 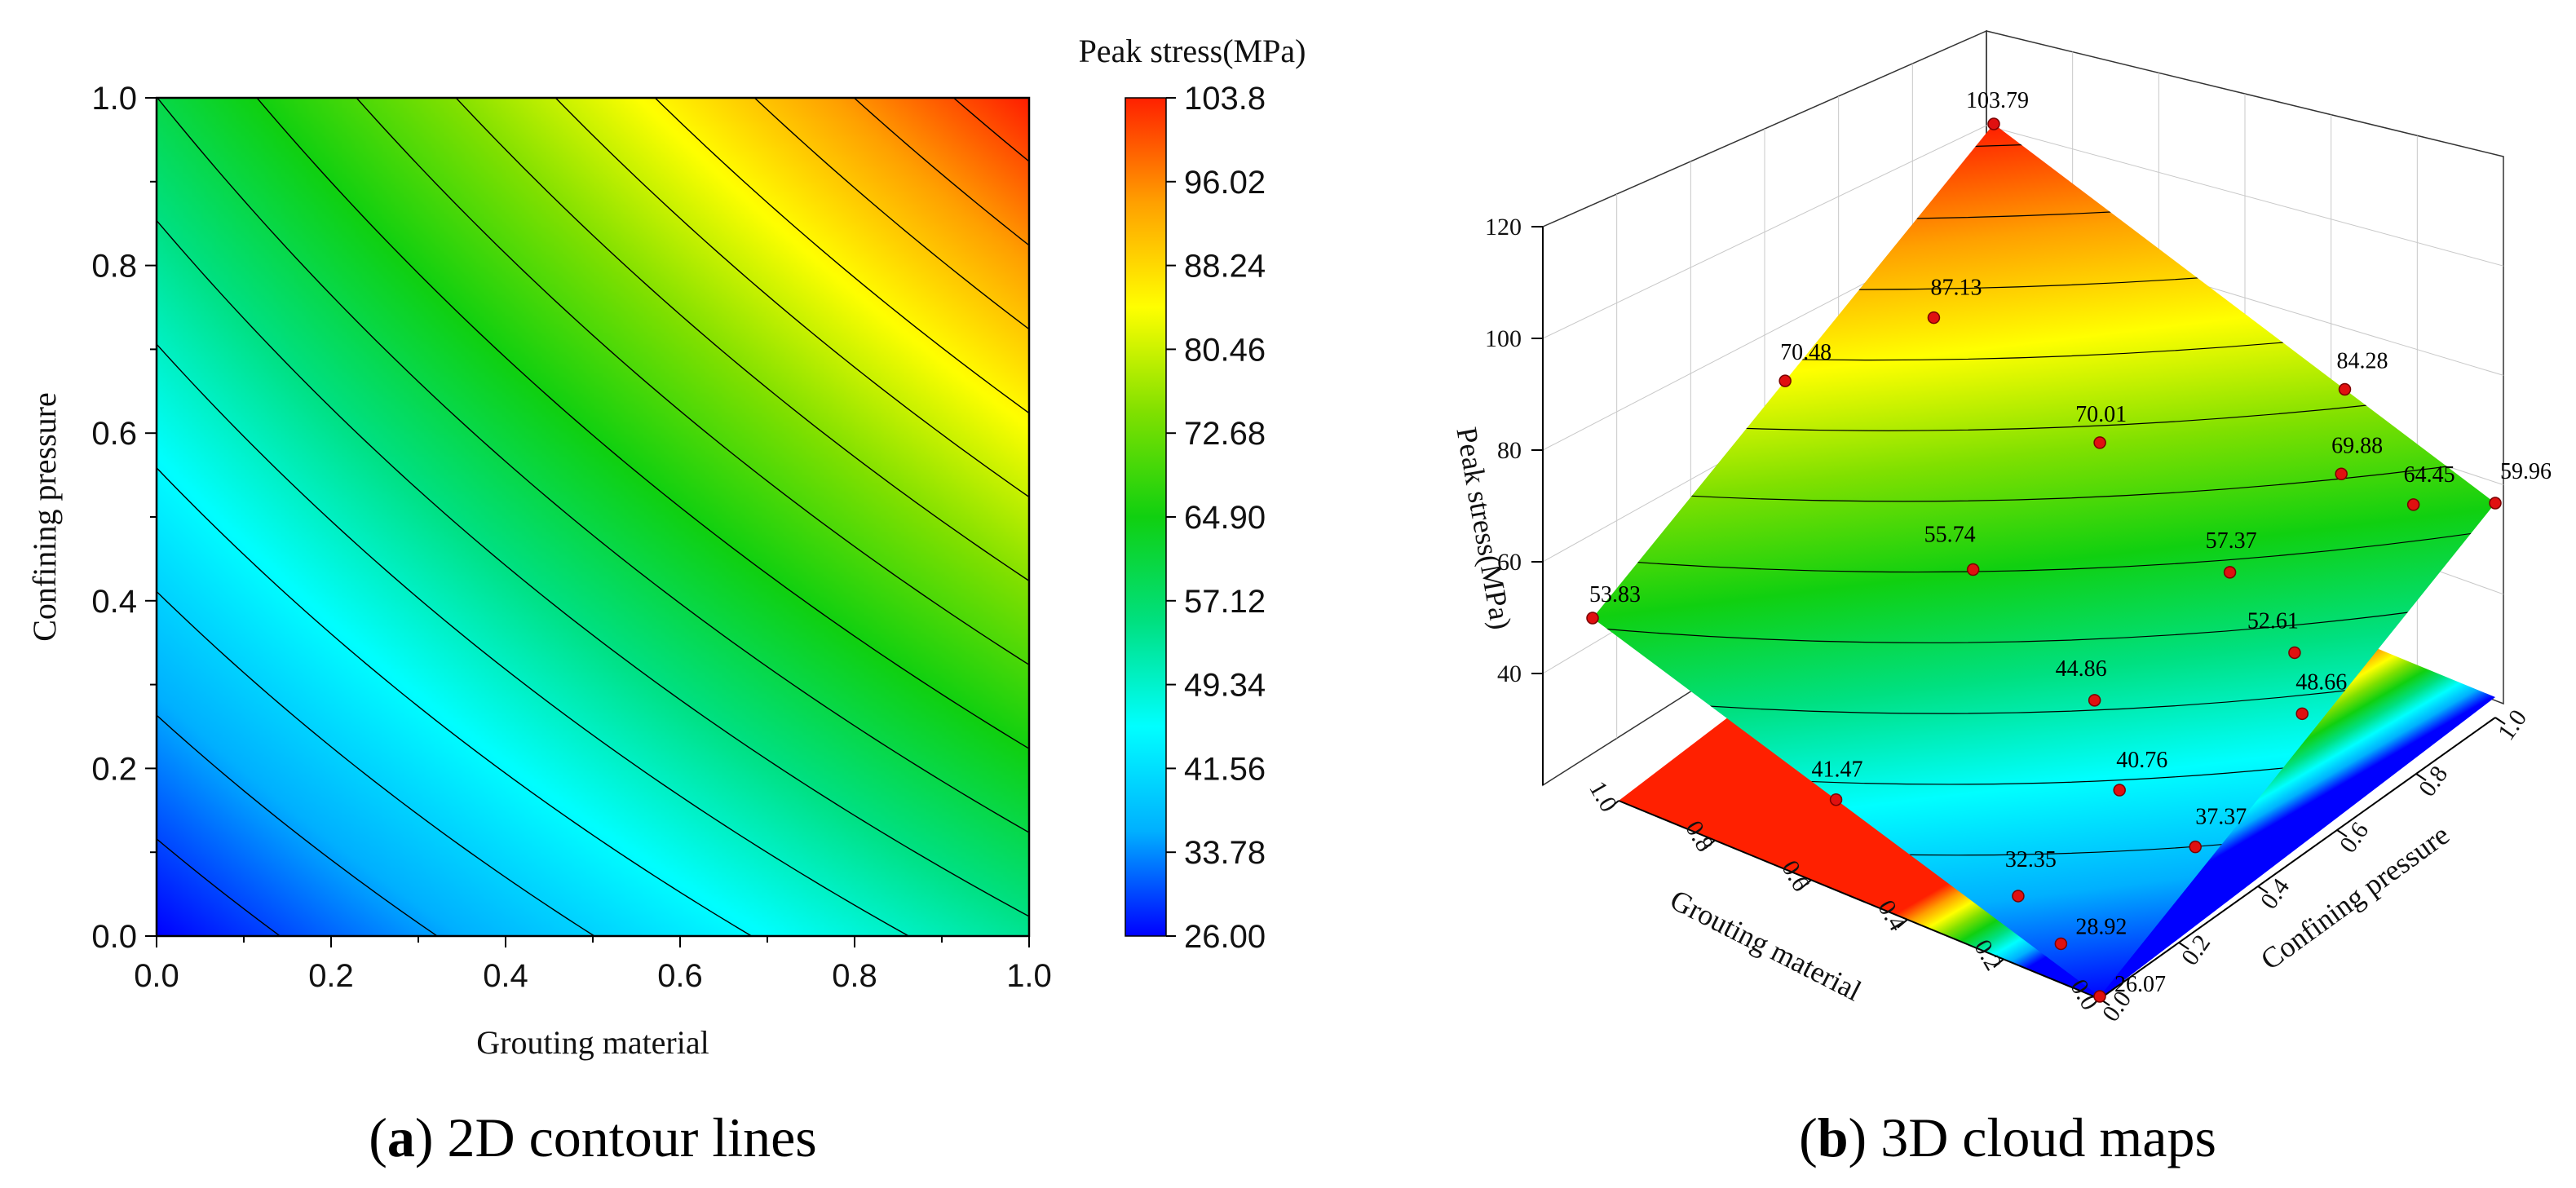 What do you see at coordinates (593, 1137) in the screenshot?
I see `caption-a: (a) 2D contour lines` at bounding box center [593, 1137].